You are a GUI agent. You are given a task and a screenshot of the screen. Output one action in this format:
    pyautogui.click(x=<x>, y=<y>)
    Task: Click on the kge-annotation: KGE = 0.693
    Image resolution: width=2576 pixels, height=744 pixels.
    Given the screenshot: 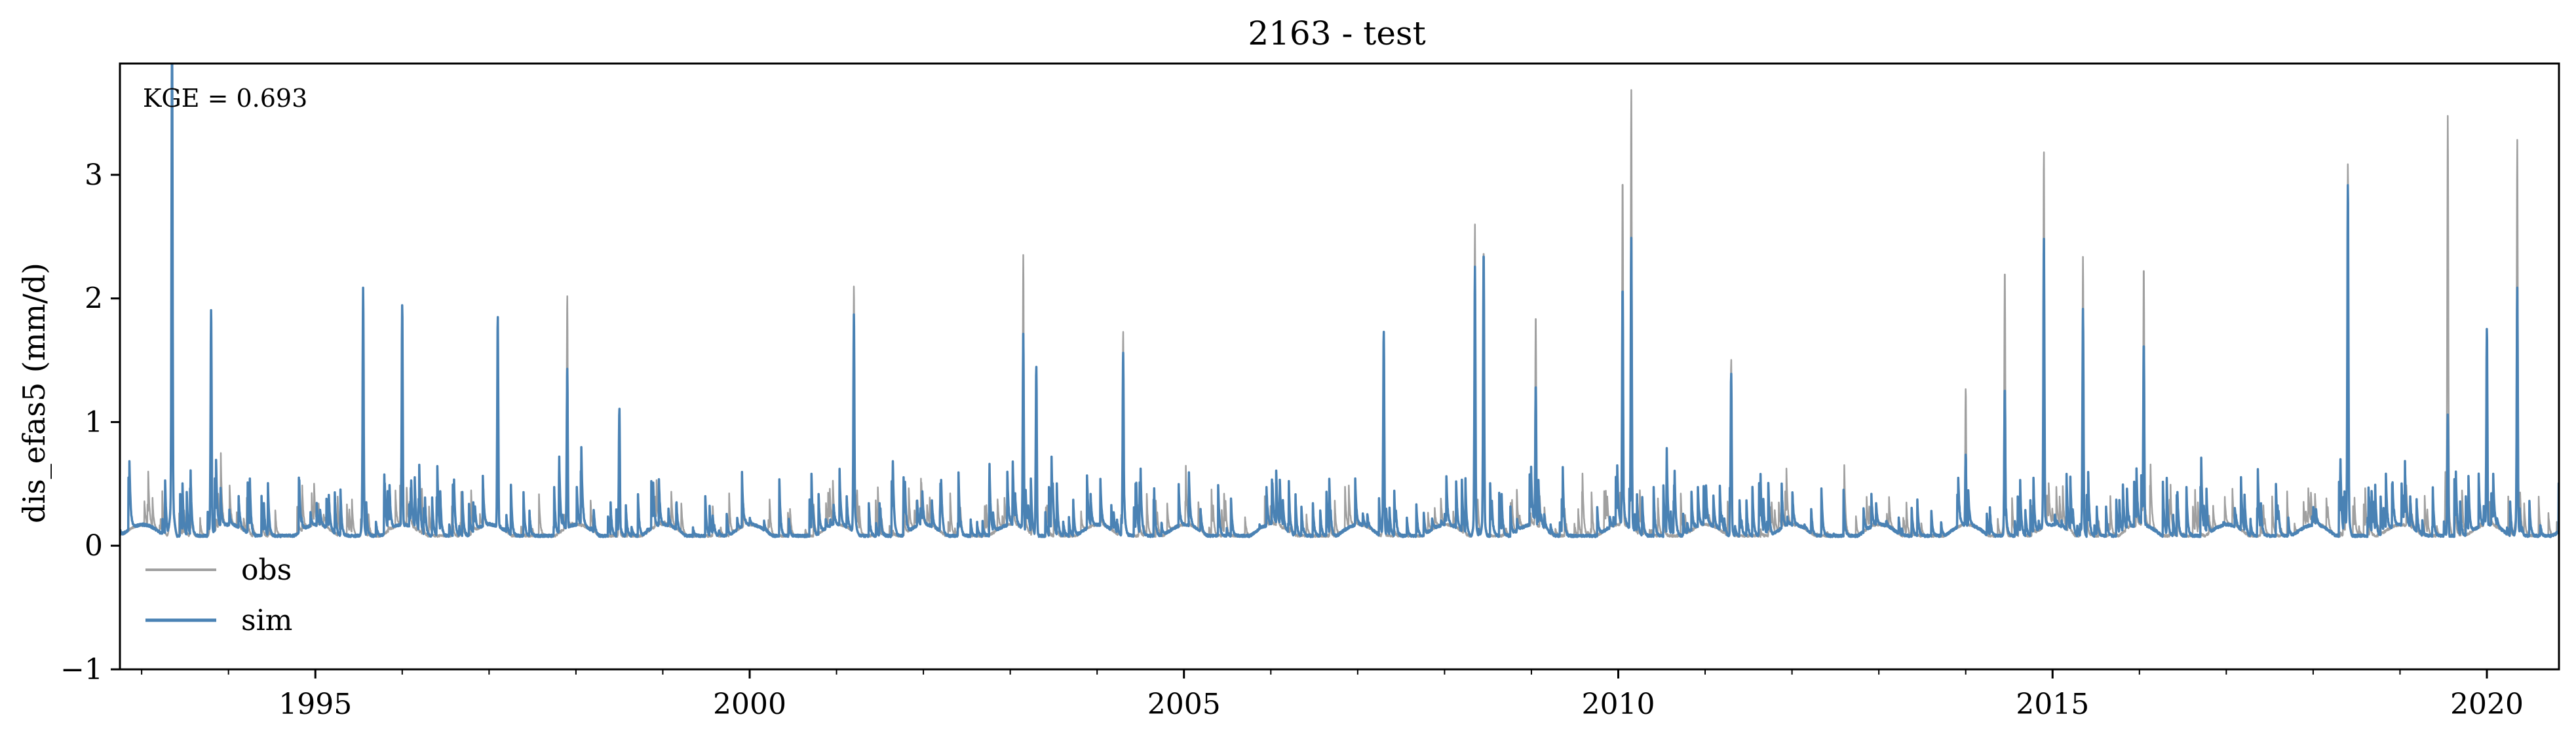 What is the action you would take?
    pyautogui.click(x=225, y=99)
    